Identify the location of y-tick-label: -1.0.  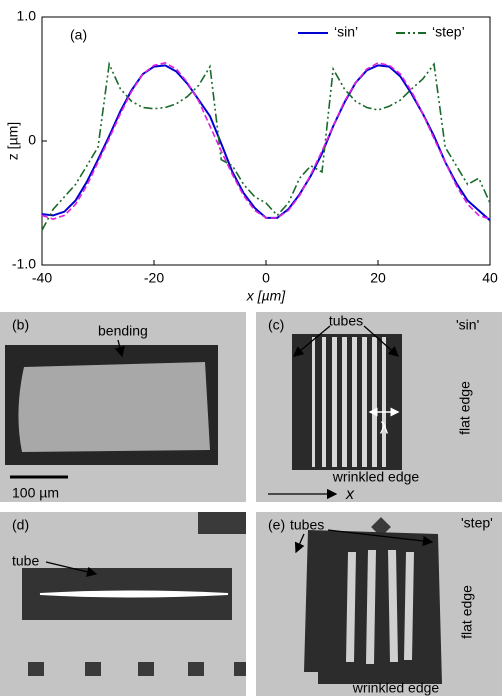
(24, 264).